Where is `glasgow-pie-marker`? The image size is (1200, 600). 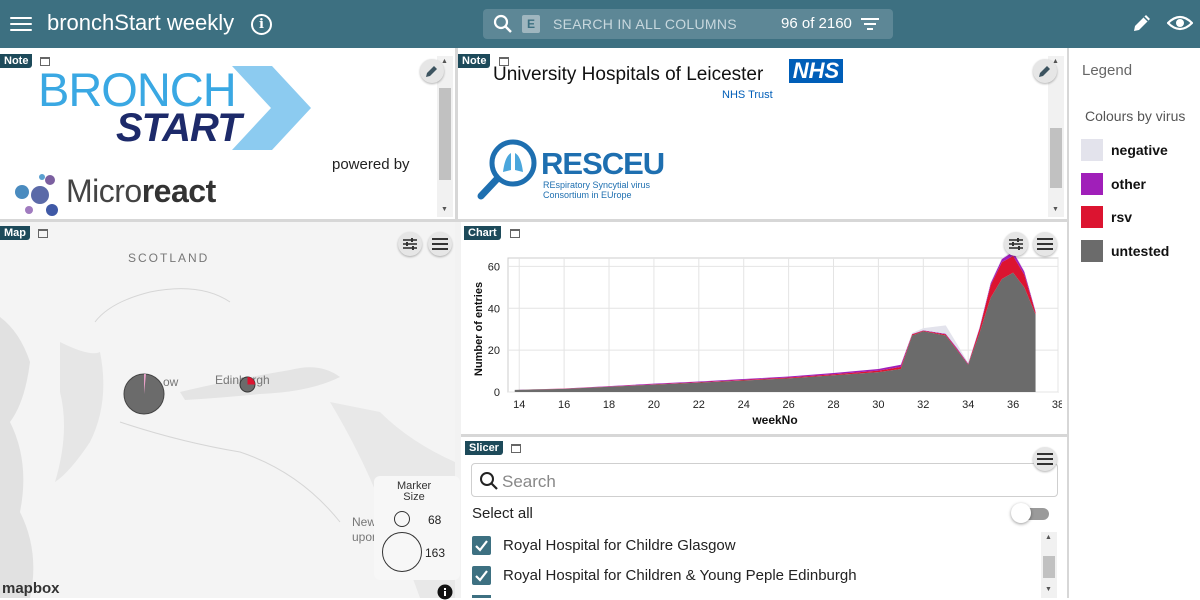 glasgow-pie-marker is located at coordinates (144, 394).